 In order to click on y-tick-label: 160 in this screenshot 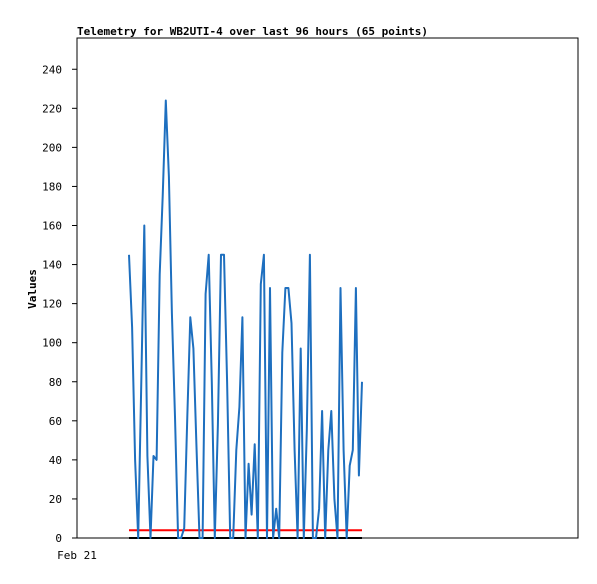, I will do `click(52, 226)`.